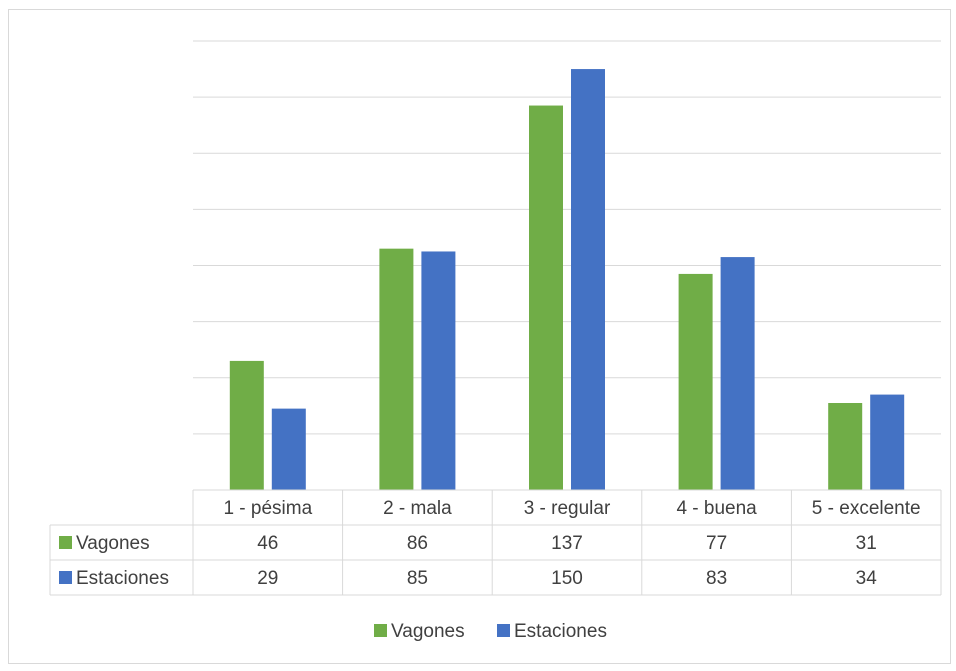 The width and height of the screenshot is (956, 671). I want to click on data-value: 29, so click(267, 578).